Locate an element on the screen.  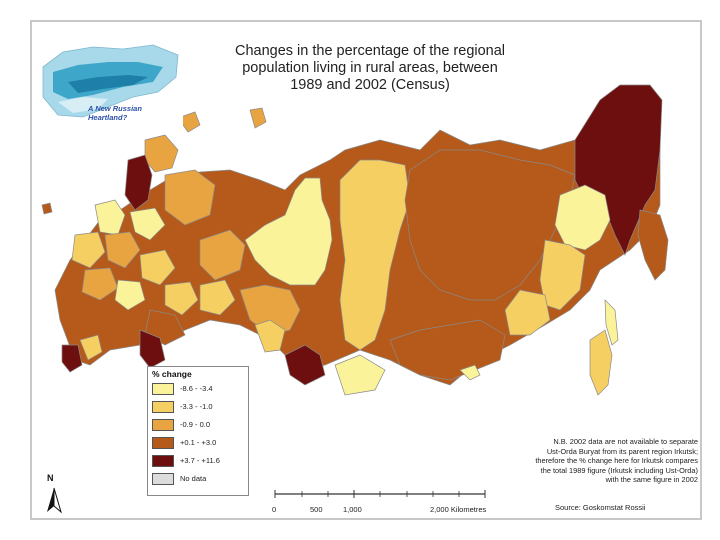
region-arkhangelsk is located at coordinates (190, 197).